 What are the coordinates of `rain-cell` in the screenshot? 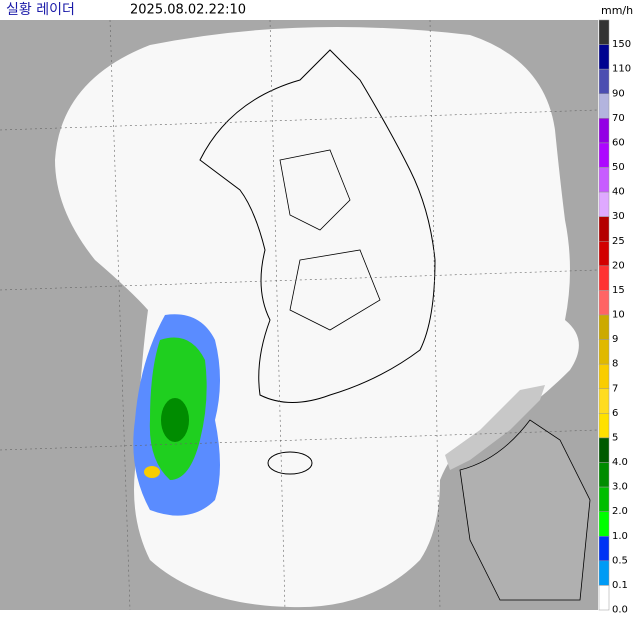 It's located at (152, 472).